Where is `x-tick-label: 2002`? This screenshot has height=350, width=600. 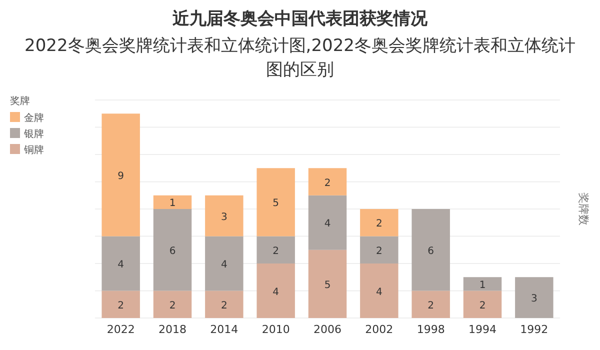
x-tick-label: 2002 is located at coordinates (379, 329).